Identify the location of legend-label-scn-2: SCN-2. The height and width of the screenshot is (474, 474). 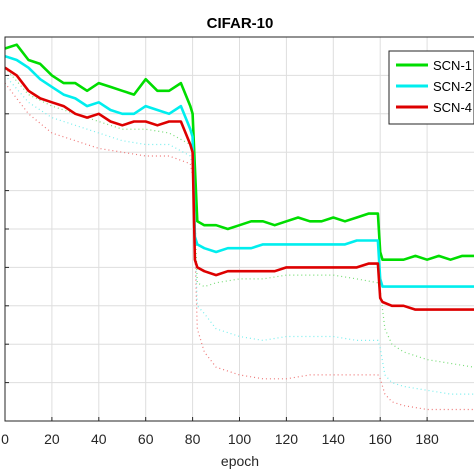
(452, 86).